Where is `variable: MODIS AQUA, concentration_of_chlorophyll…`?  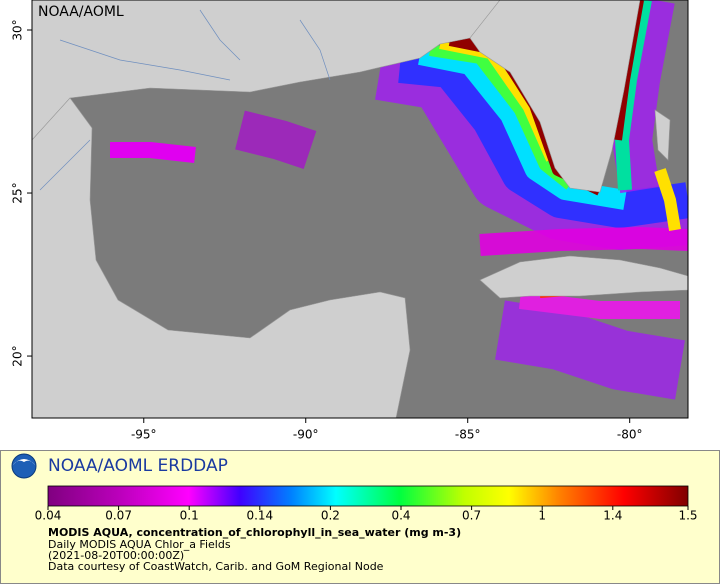 variable: MODIS AQUA, concentration_of_chlorophyll… is located at coordinates (254, 532).